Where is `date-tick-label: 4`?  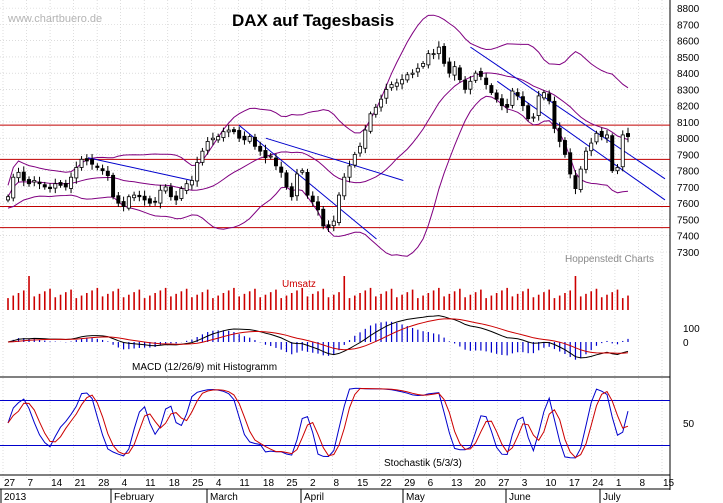
date-tick-label: 4 is located at coordinates (125, 483).